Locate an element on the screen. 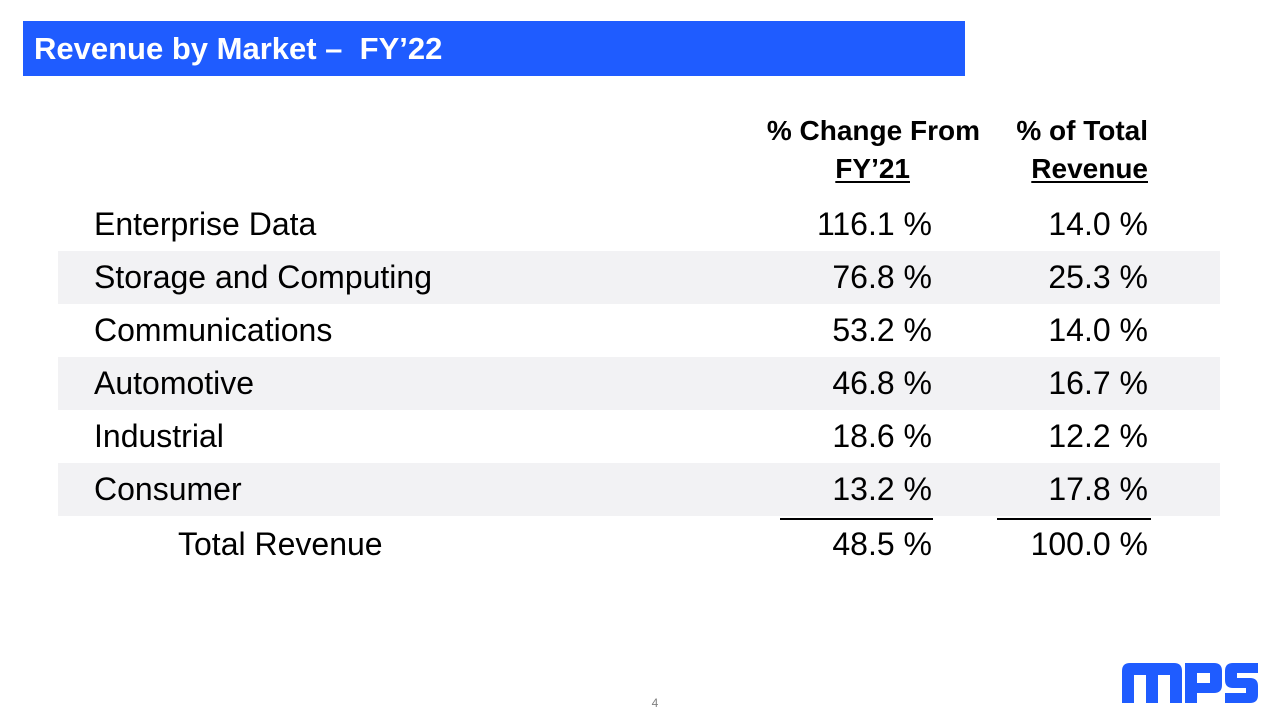 The height and width of the screenshot is (720, 1280). percent-total-value: 16.7 % is located at coordinates (1098, 383).